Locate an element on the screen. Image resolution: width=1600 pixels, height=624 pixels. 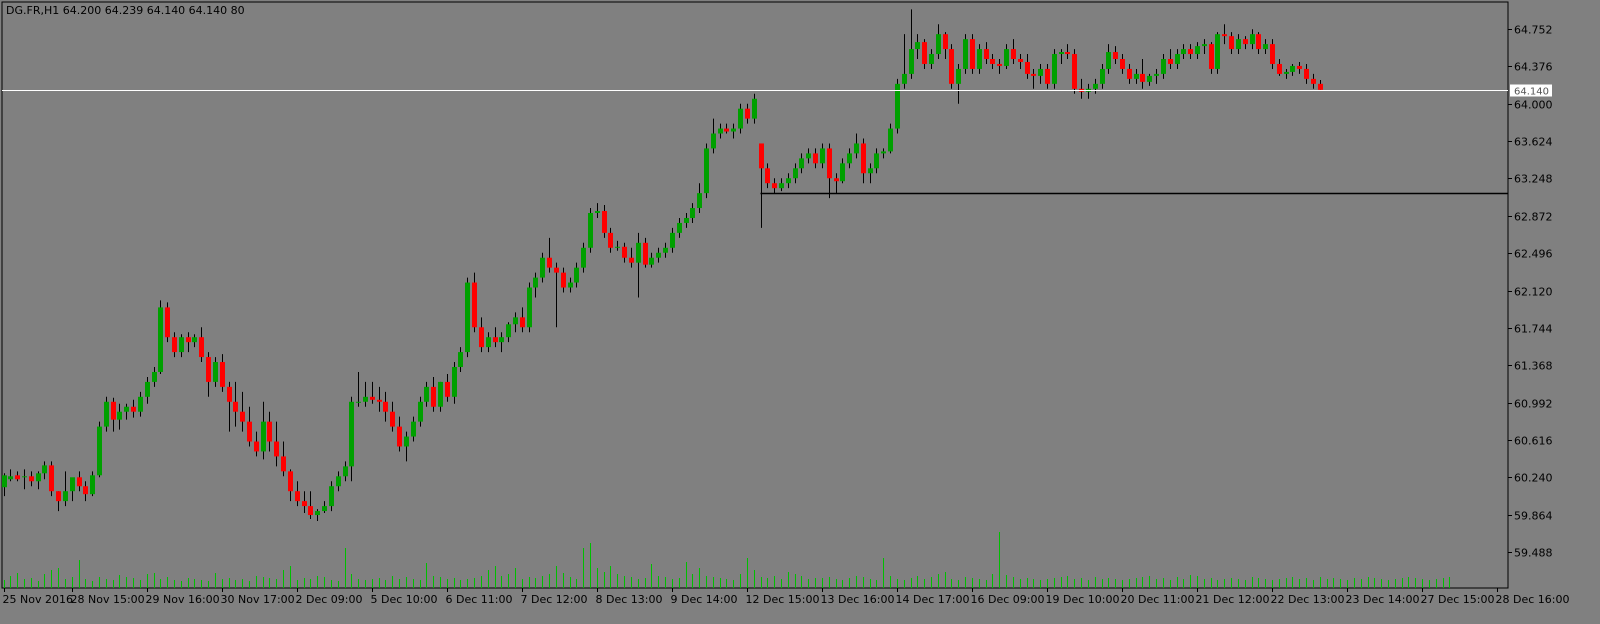
time-tick-label: 13 Dec 16:00 is located at coordinates (858, 599).